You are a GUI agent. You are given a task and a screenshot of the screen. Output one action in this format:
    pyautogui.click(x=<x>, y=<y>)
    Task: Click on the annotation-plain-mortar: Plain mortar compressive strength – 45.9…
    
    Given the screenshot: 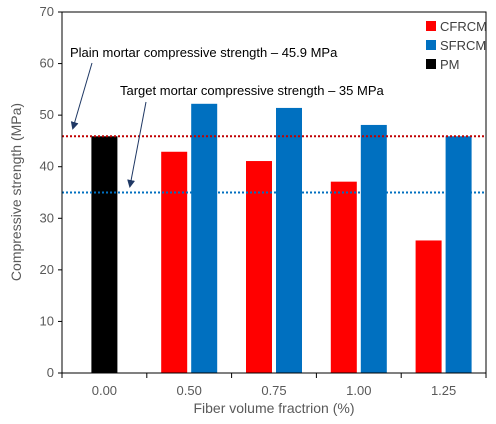 What is the action you would take?
    pyautogui.click(x=204, y=87)
    